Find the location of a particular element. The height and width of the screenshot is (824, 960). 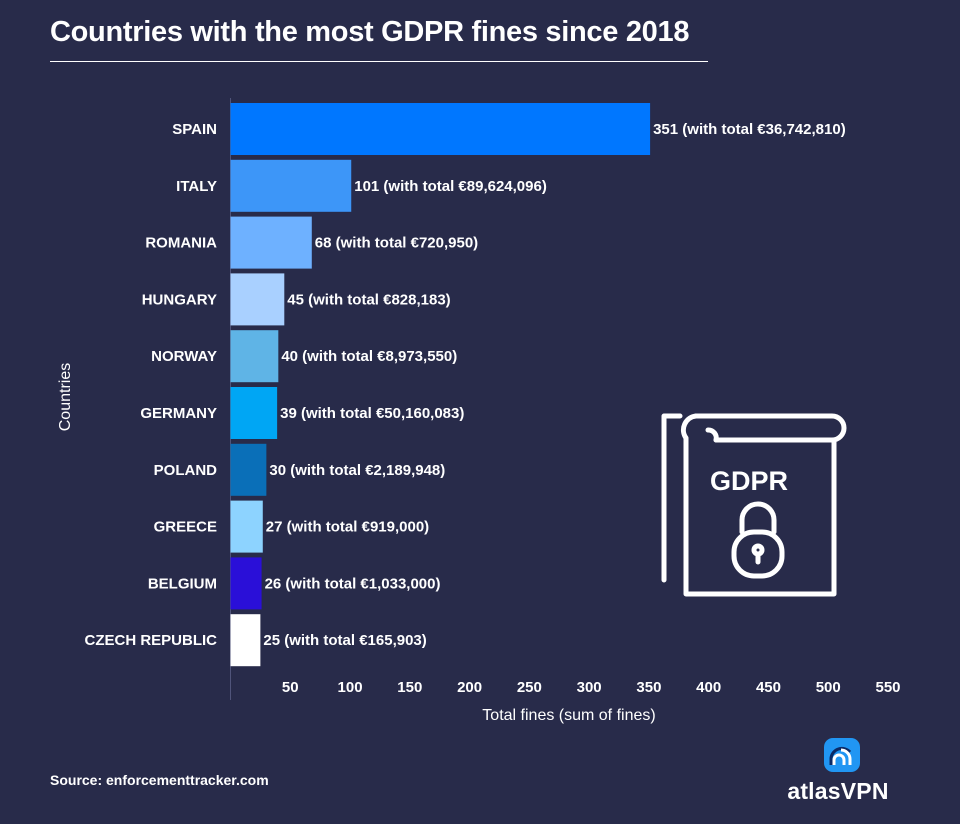

bar-poland is located at coordinates (248, 469).